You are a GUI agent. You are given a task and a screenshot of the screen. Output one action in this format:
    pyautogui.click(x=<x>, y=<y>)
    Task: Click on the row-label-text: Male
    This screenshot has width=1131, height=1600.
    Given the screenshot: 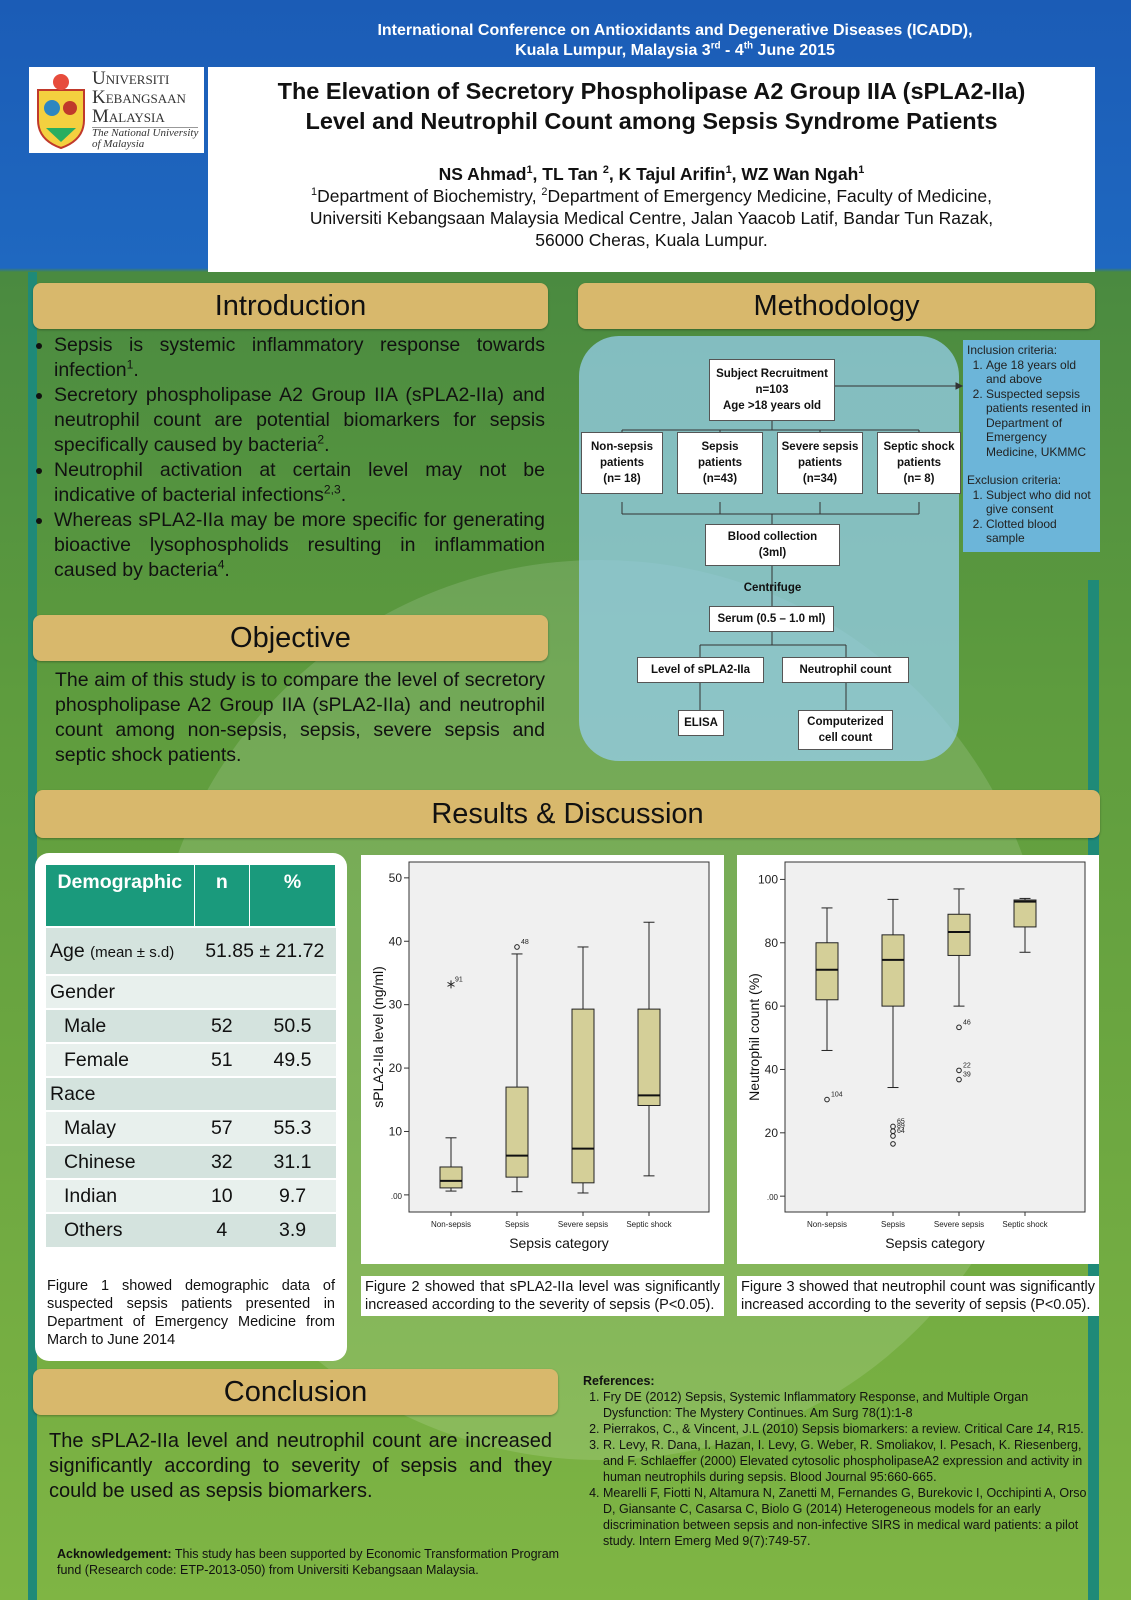 What is the action you would take?
    pyautogui.click(x=85, y=1025)
    